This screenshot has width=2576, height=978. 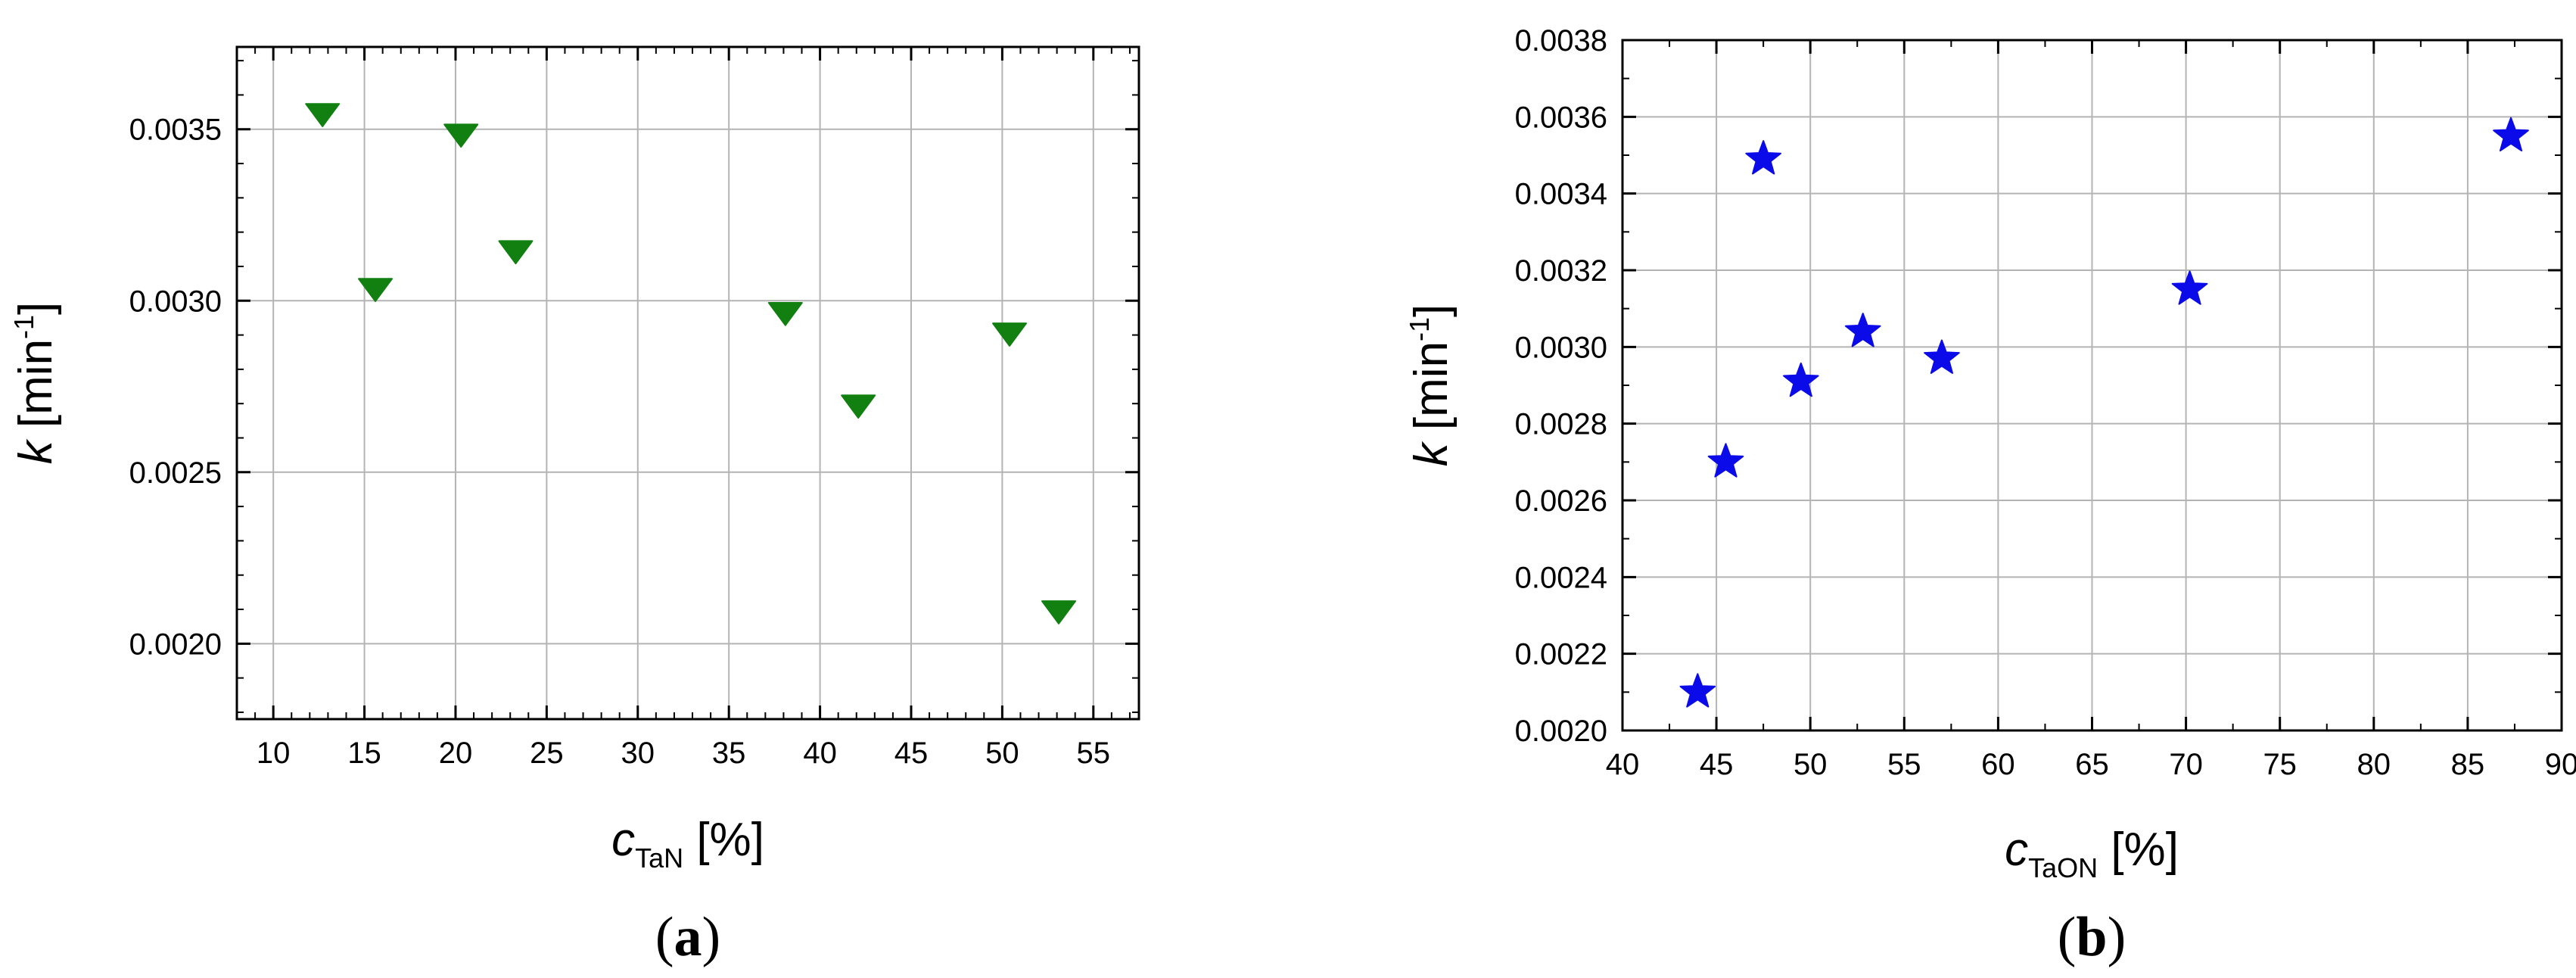 I want to click on x-tick-label: 80, so click(x=2374, y=764).